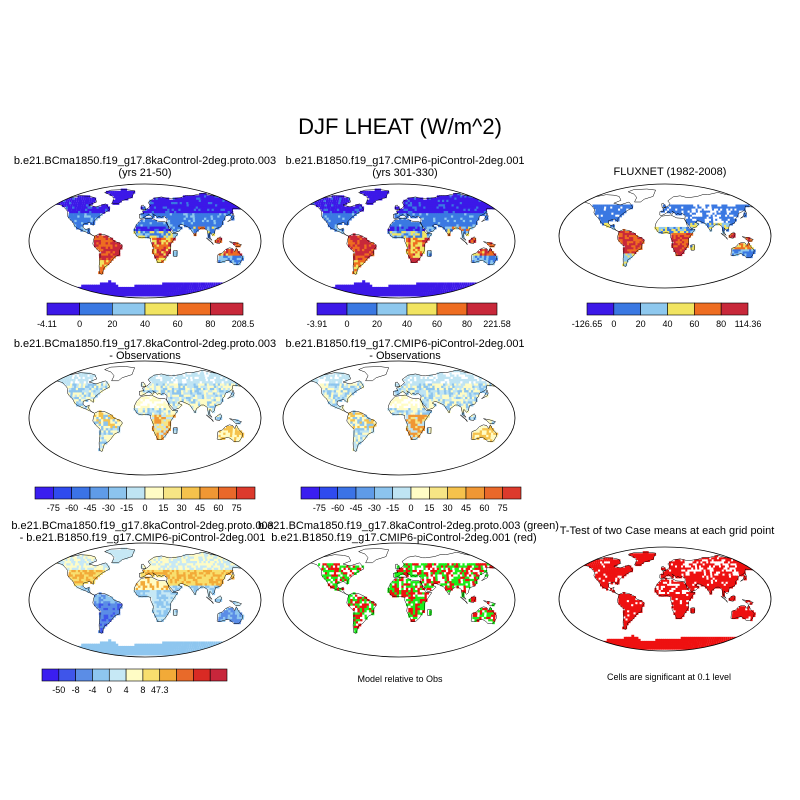 This screenshot has height=800, width=800. I want to click on case1-map-cells, so click(147, 242).